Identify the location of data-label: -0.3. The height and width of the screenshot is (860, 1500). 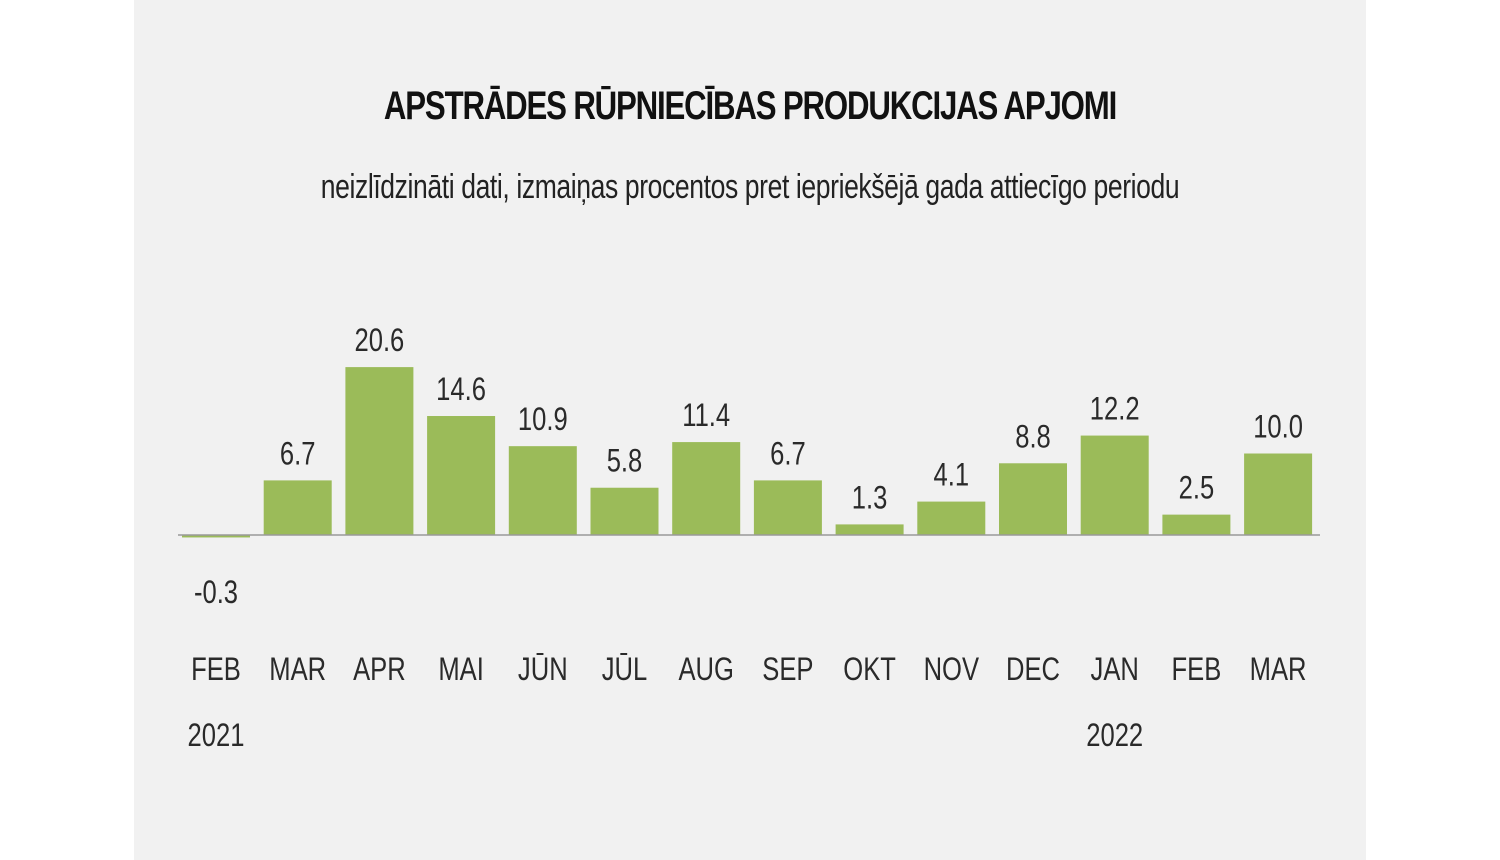
(216, 592).